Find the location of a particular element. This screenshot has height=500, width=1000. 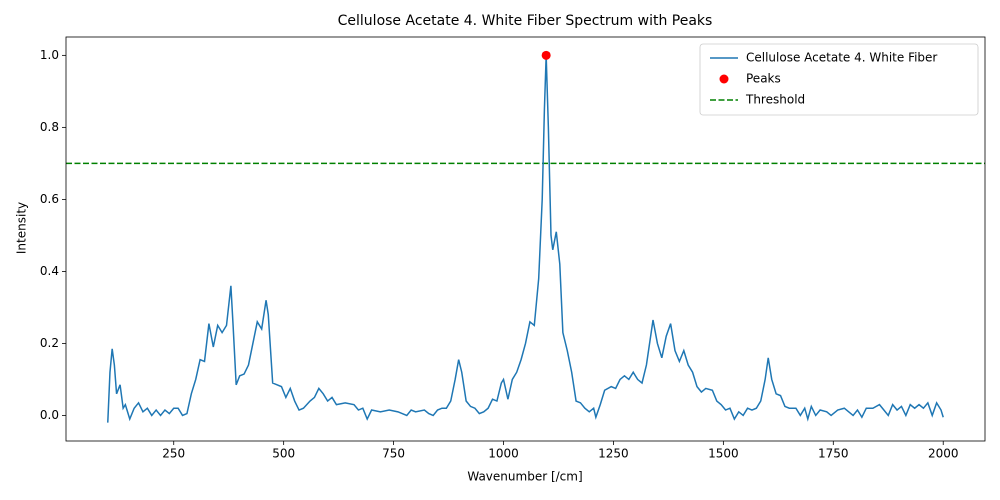

y-tick-label: 0.8 is located at coordinates (49, 127).